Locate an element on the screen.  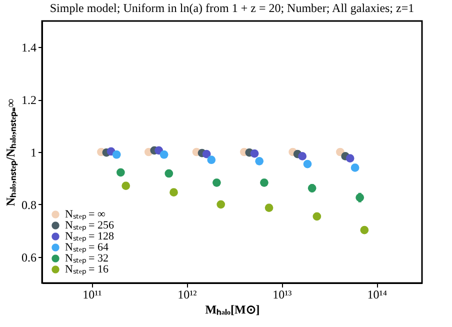
y-axis-title: Nₕₐₗₒ,ₙₛₜₑₚ/Nₕₐₗₒ,ₙₛₜₑₚ₌∞ is located at coordinates (11, 152).